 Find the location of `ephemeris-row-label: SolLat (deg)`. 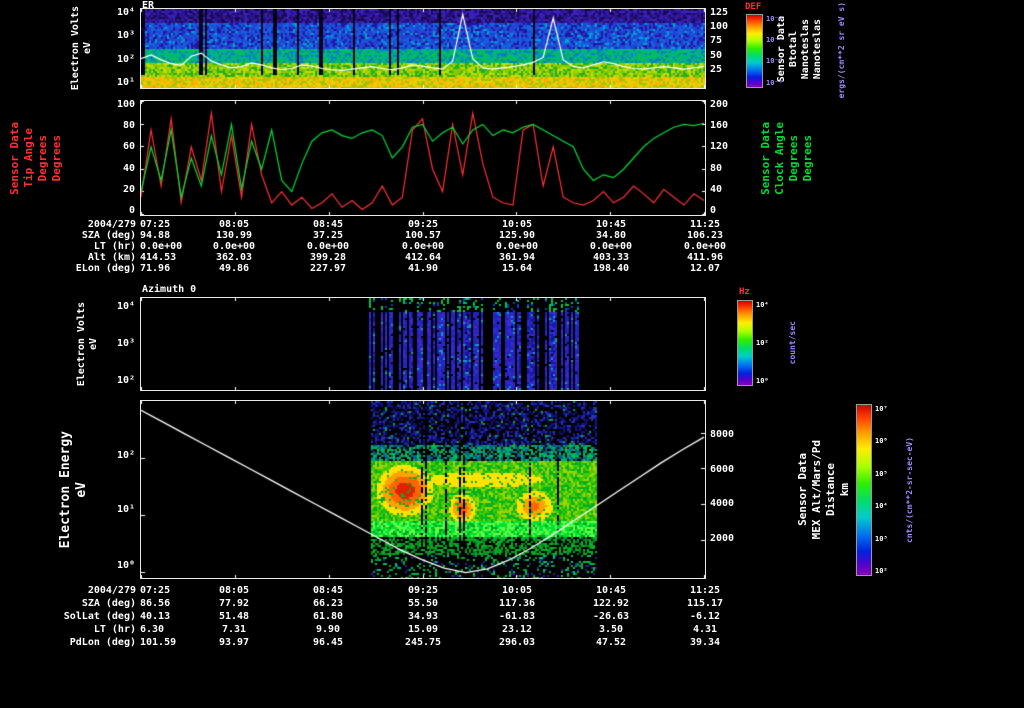

ephemeris-row-label: SolLat (deg) is located at coordinates (99, 616).